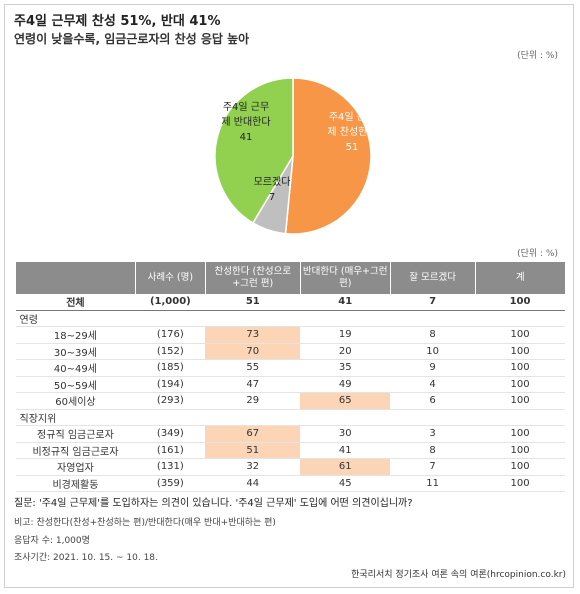 Image resolution: width=580 pixels, height=594 pixels. What do you see at coordinates (433, 384) in the screenshot?
I see `table-cell: 4` at bounding box center [433, 384].